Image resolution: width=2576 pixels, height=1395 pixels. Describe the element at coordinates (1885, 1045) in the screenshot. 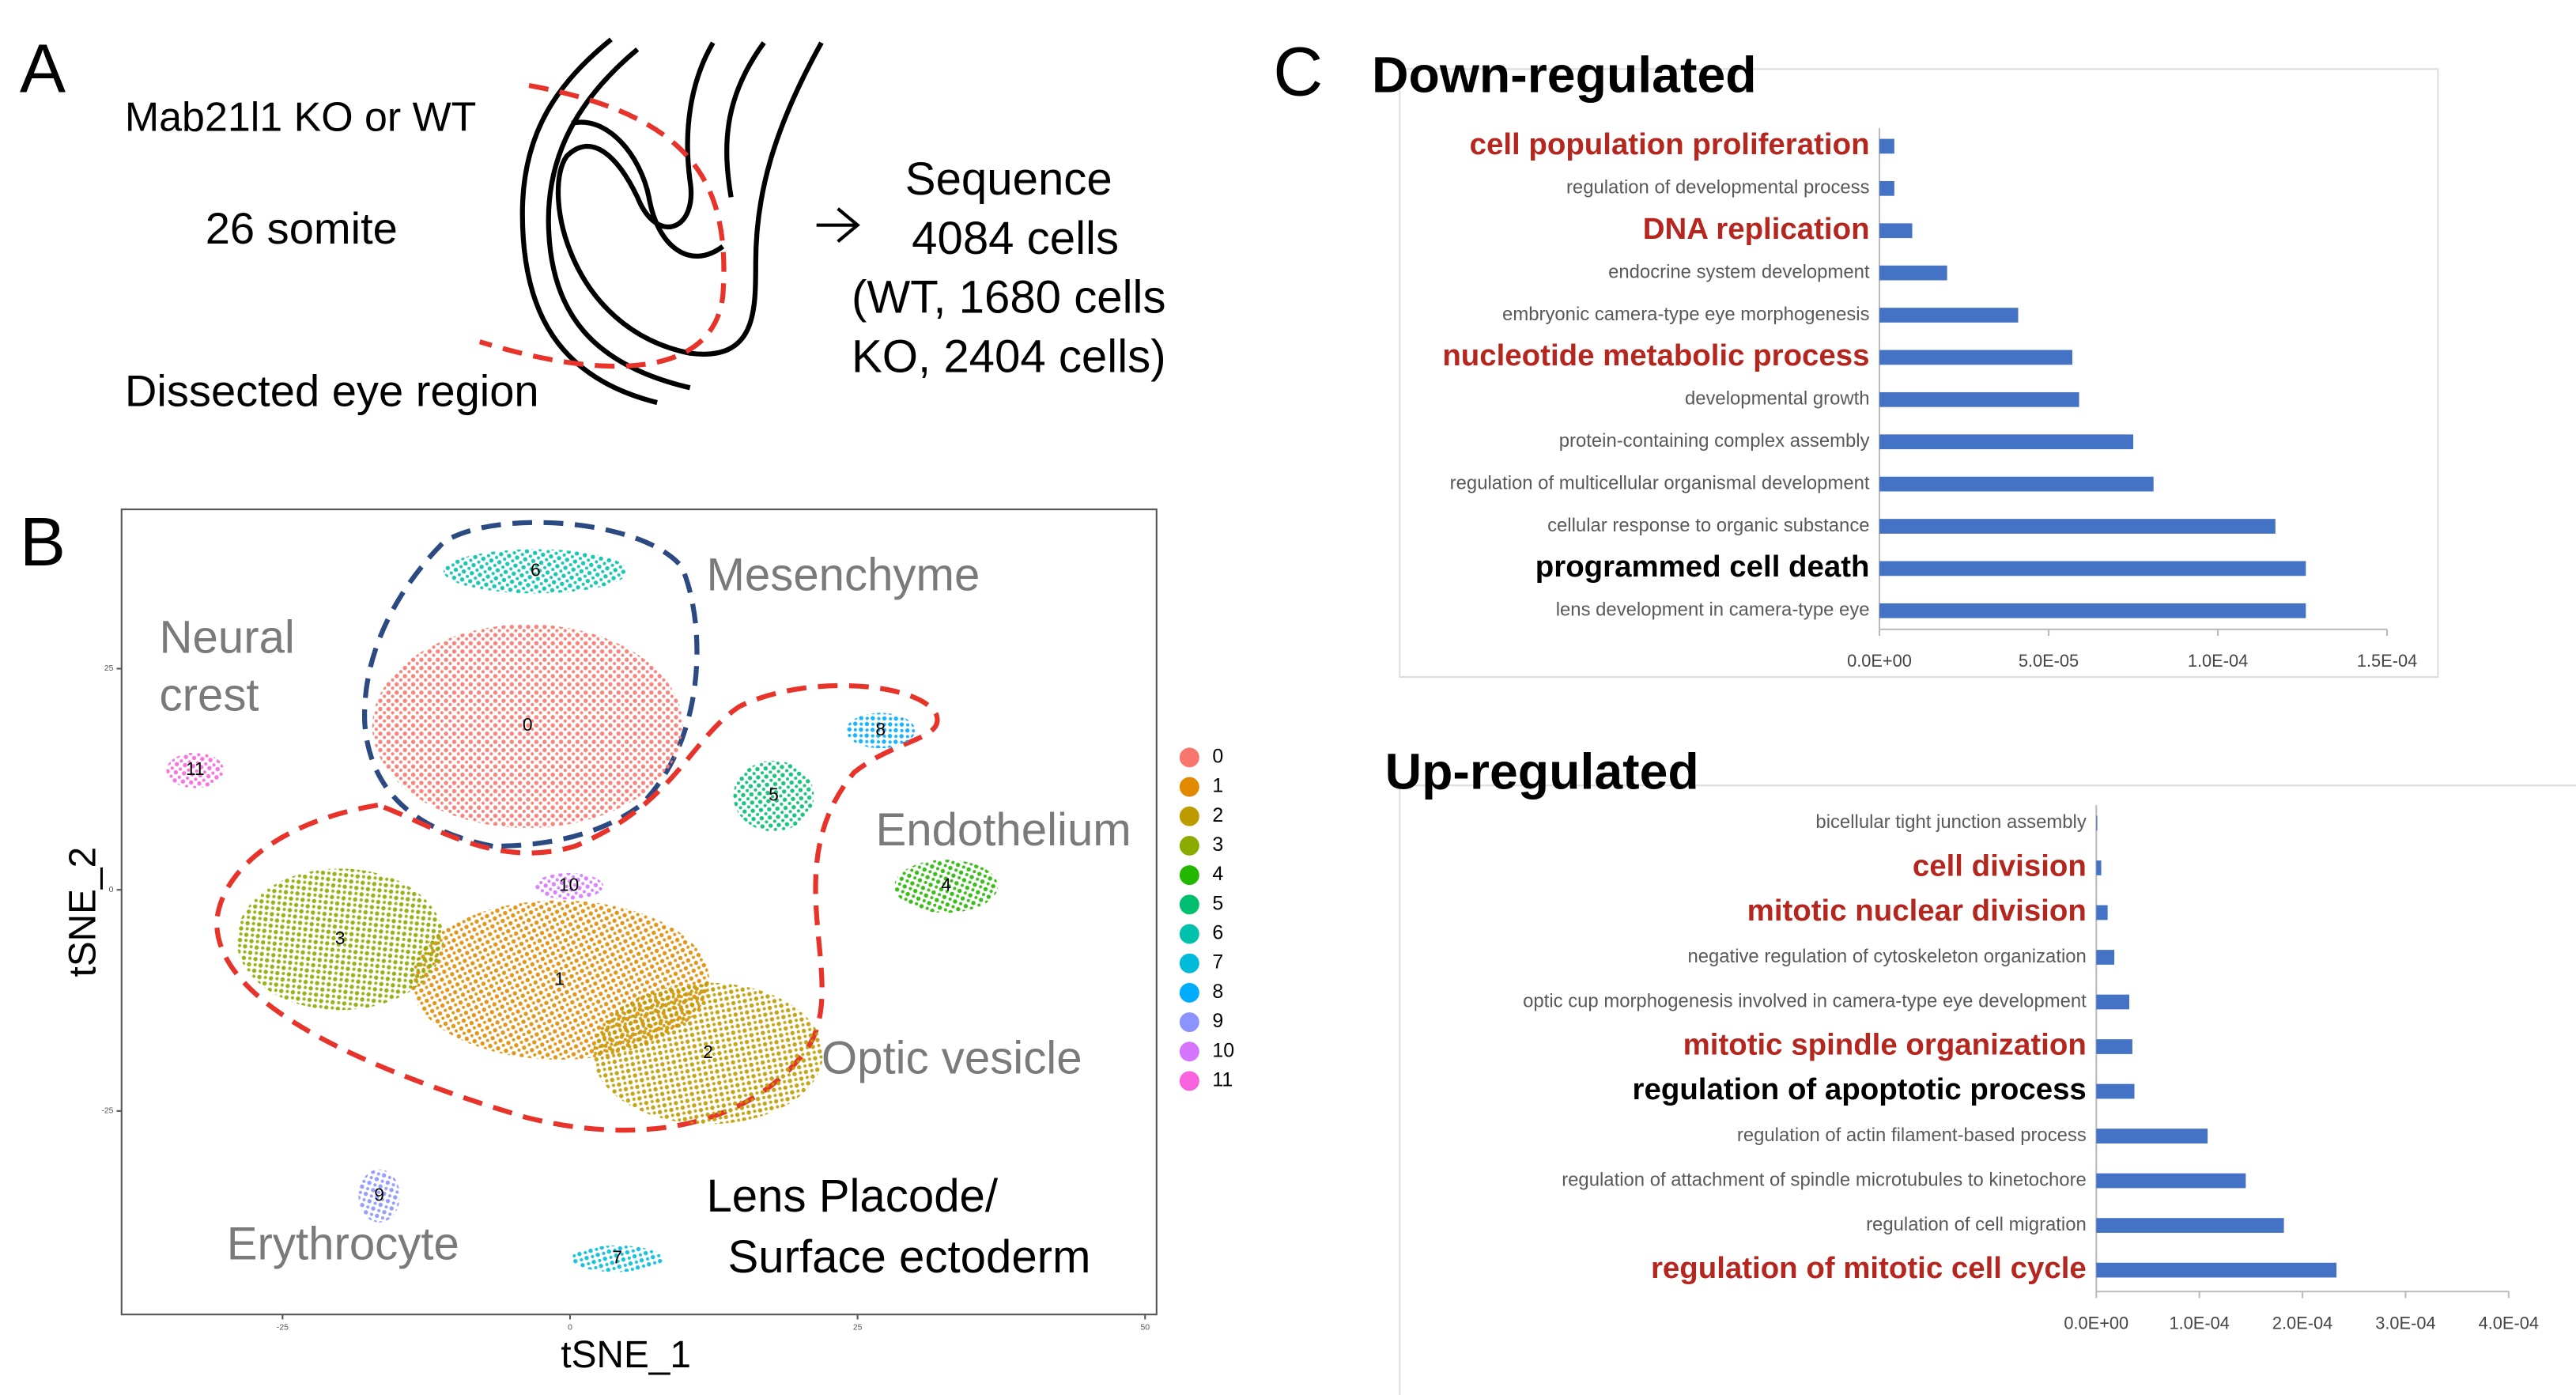

I see `category-label: mitotic spindle organization` at that location.